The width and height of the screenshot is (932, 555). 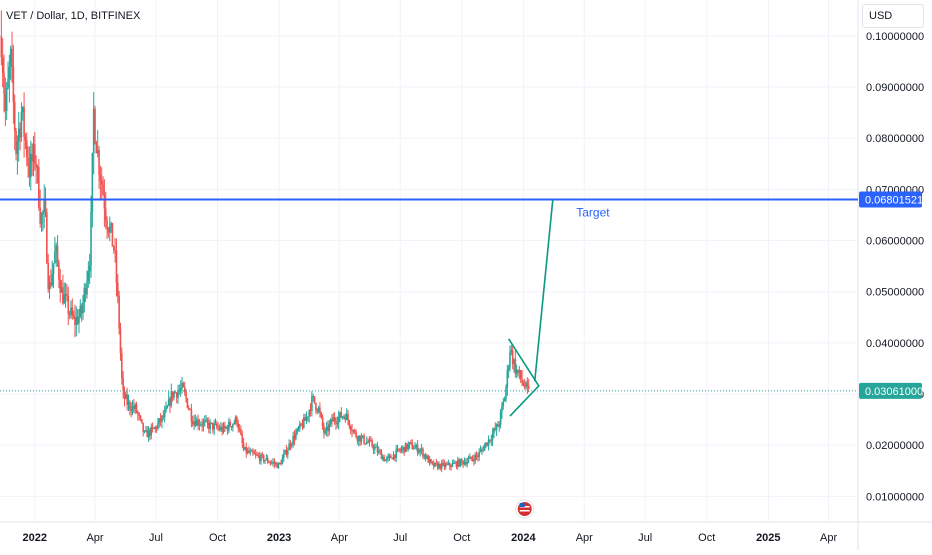 I want to click on target-annotation: Target, so click(x=593, y=212).